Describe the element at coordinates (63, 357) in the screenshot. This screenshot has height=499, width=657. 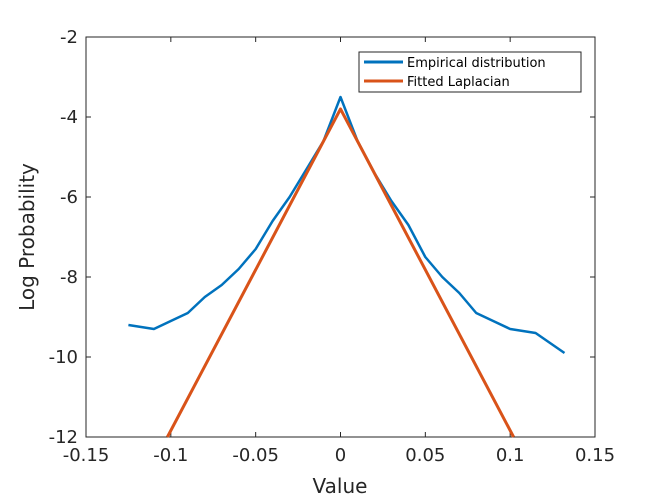
I see `y-tick-label: -10` at that location.